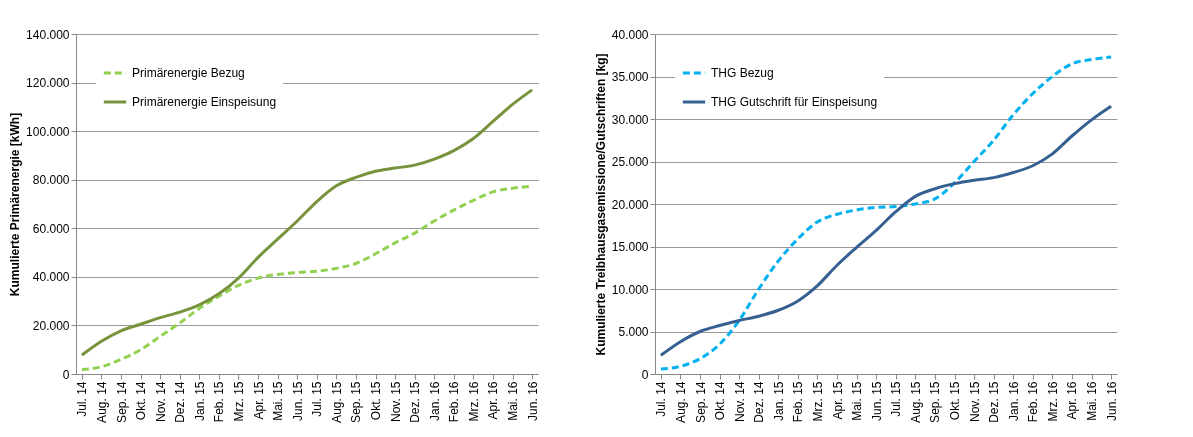 The height and width of the screenshot is (437, 1193). Describe the element at coordinates (630, 247) in the screenshot. I see `y-tick-label: 15.000` at that location.